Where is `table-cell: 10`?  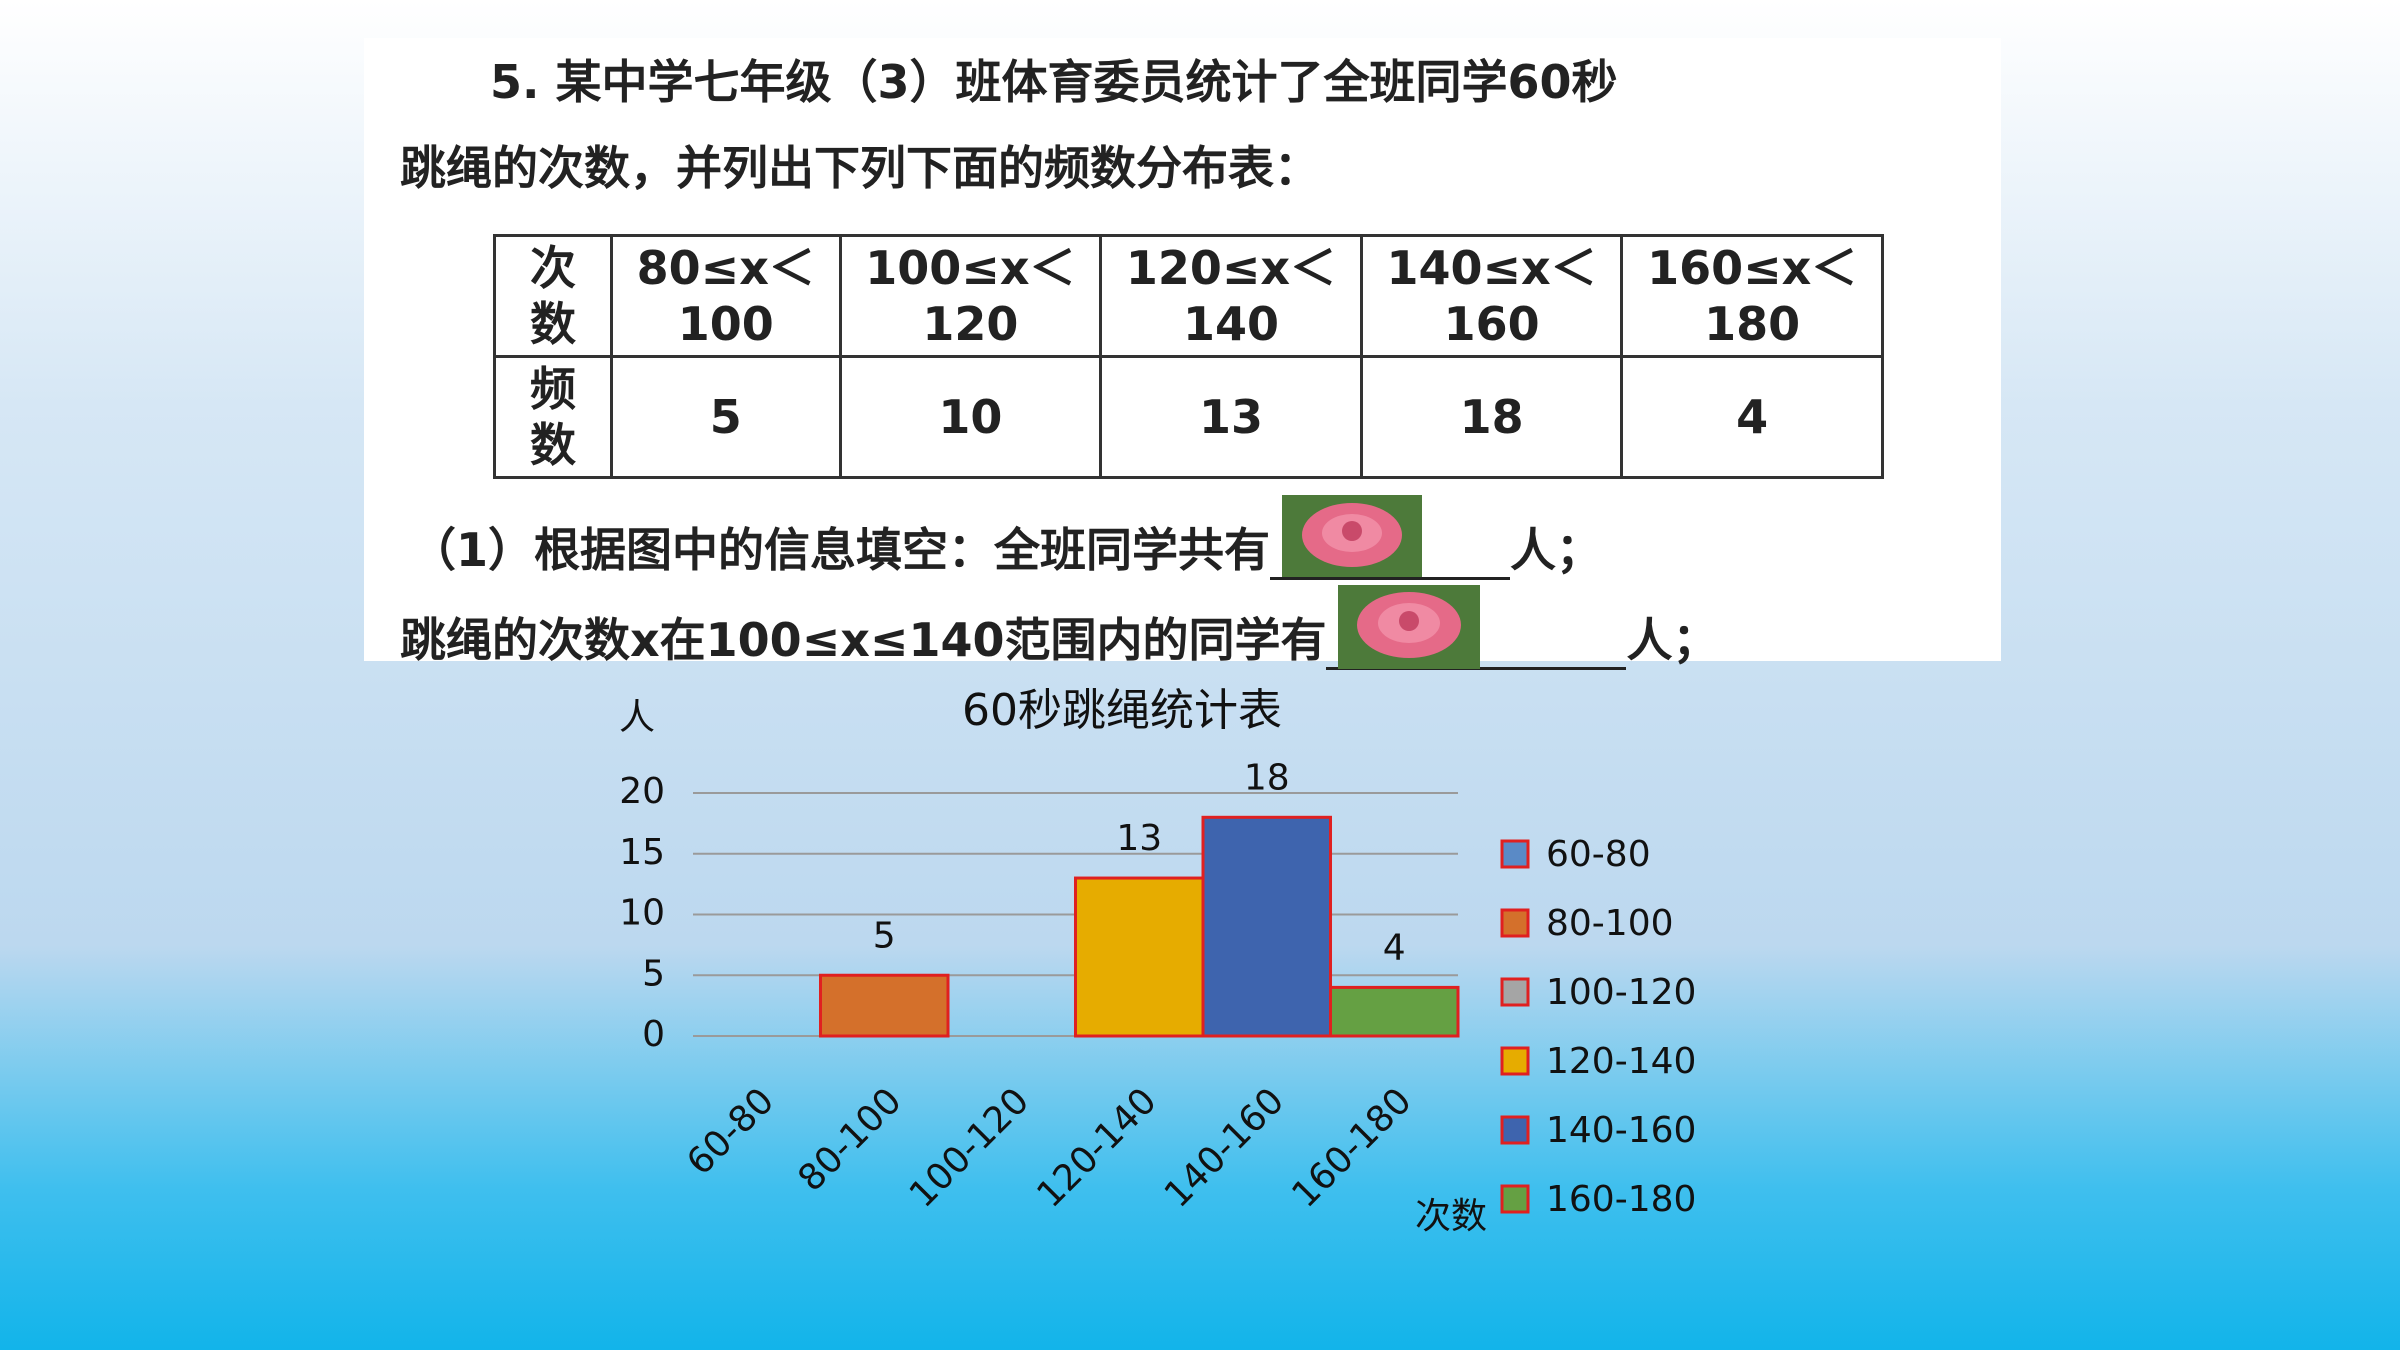
table-cell: 10 is located at coordinates (970, 417).